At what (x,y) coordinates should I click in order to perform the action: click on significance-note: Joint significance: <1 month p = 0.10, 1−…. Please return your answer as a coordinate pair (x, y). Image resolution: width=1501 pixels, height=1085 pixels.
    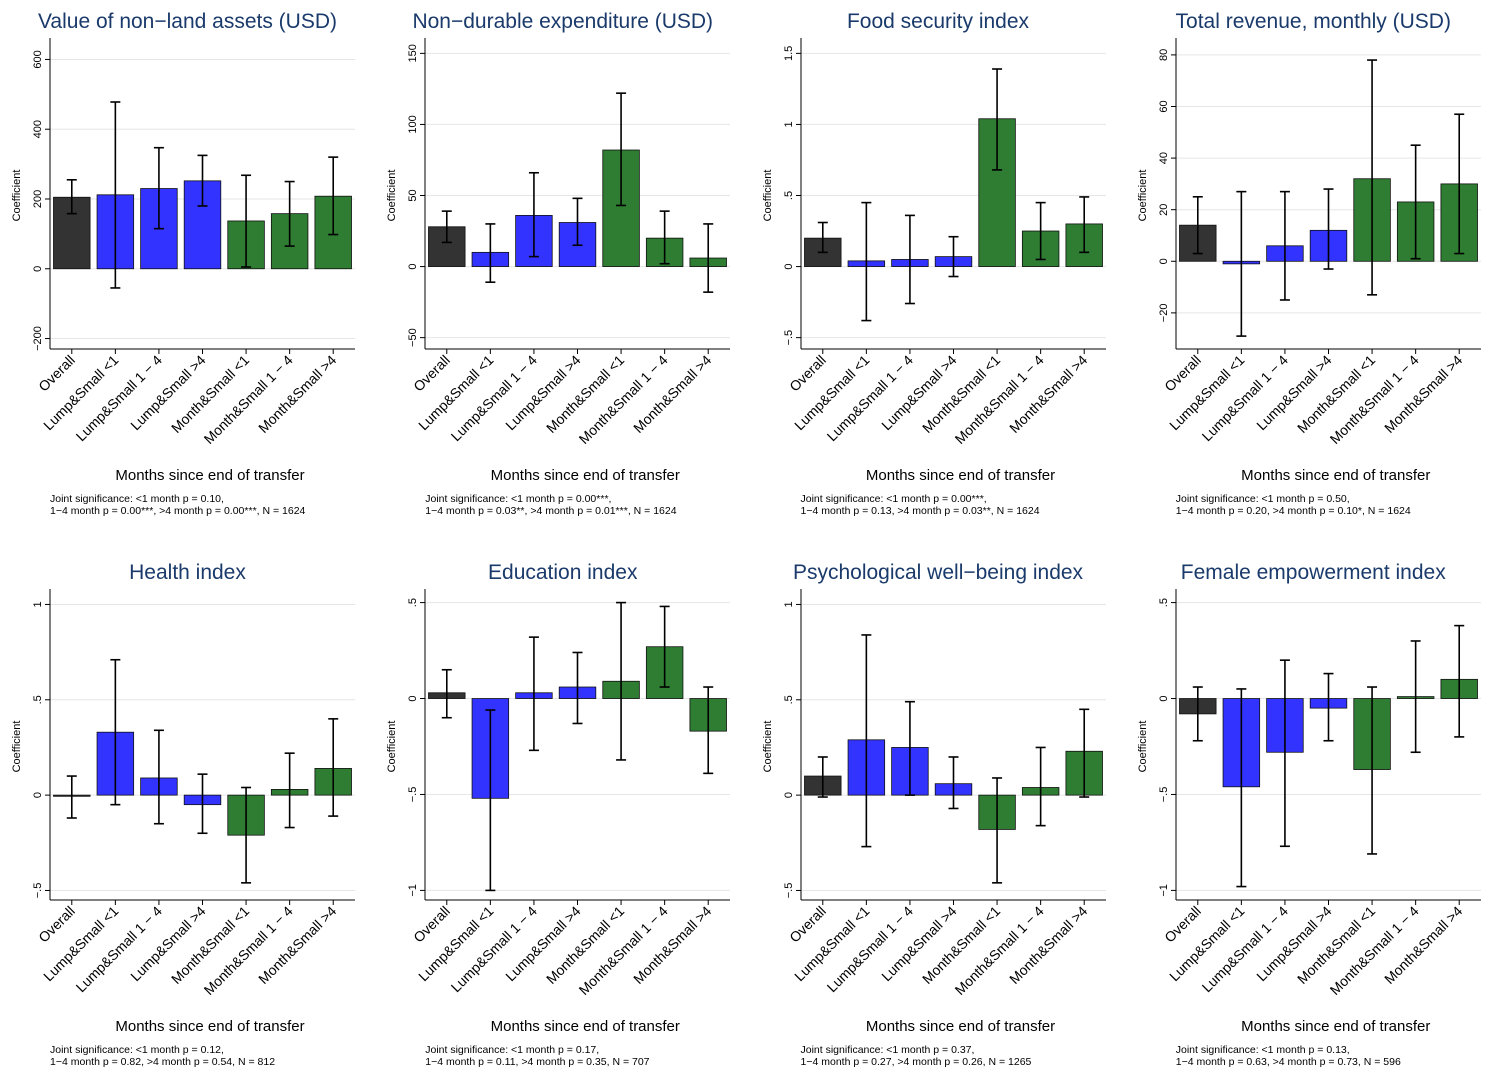
    Looking at the image, I should click on (210, 505).